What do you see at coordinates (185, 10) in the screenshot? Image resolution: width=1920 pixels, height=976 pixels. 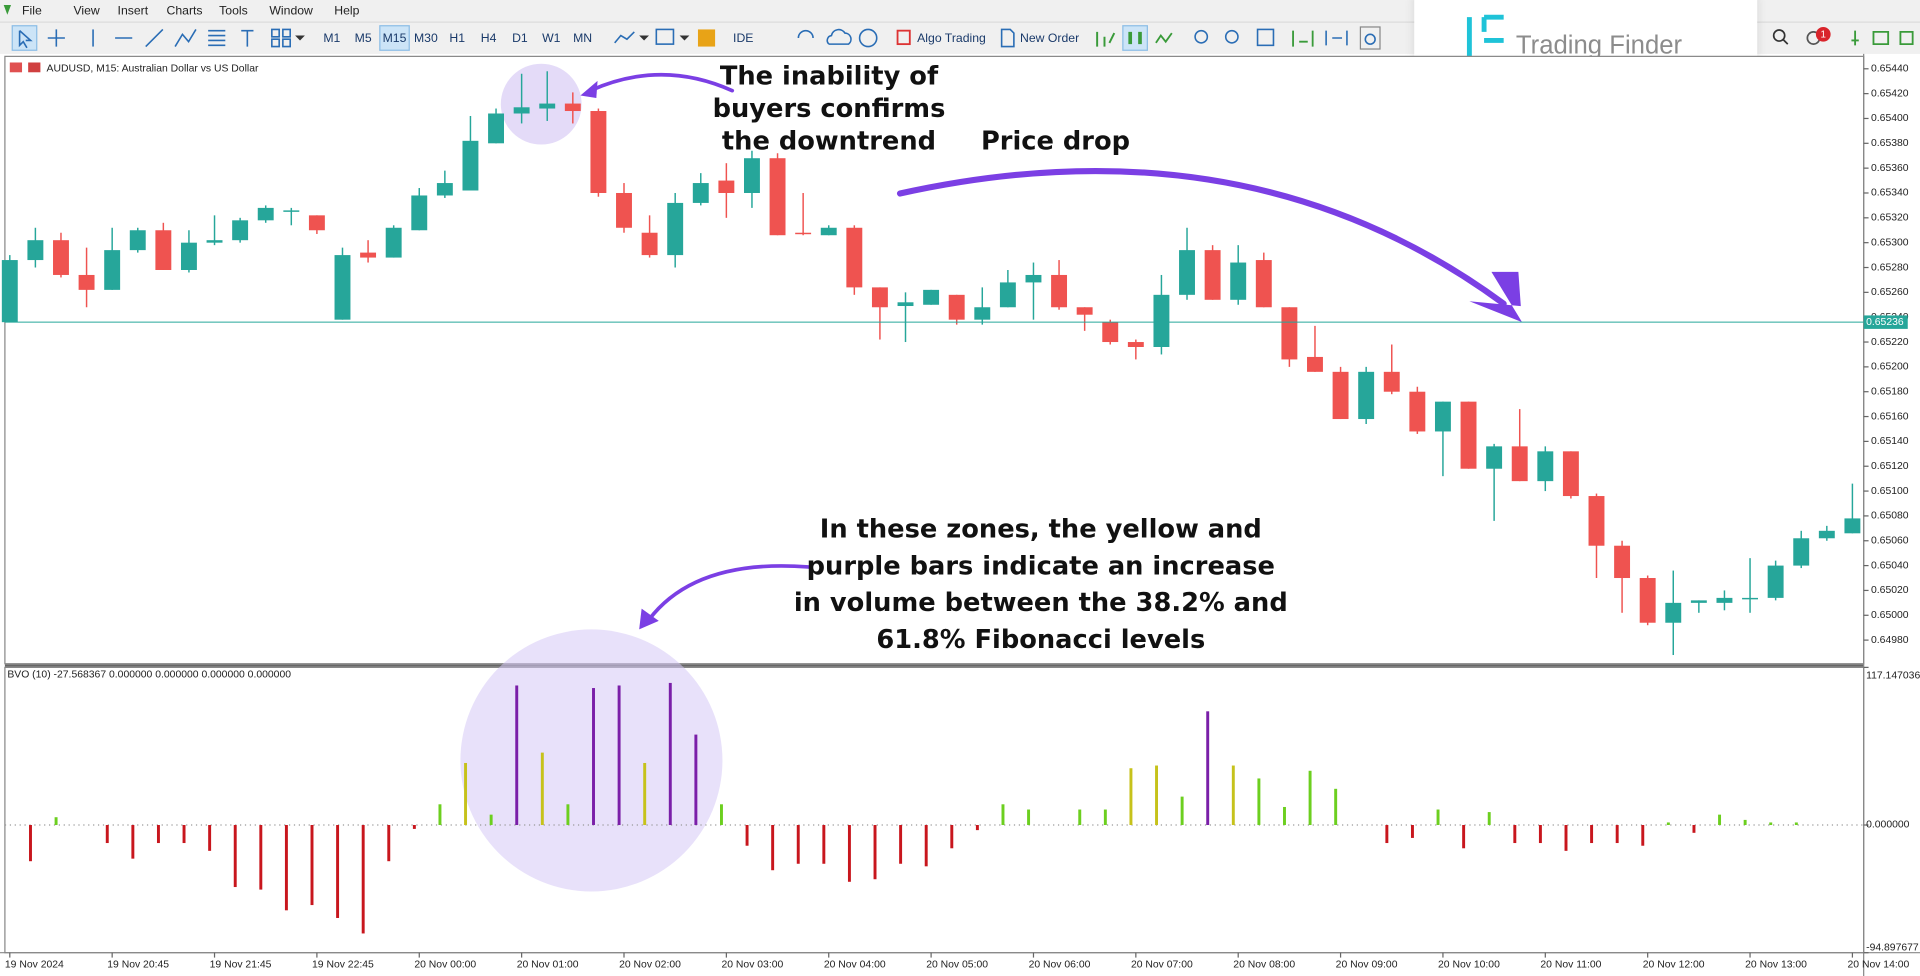 I see `menu-item: Charts` at bounding box center [185, 10].